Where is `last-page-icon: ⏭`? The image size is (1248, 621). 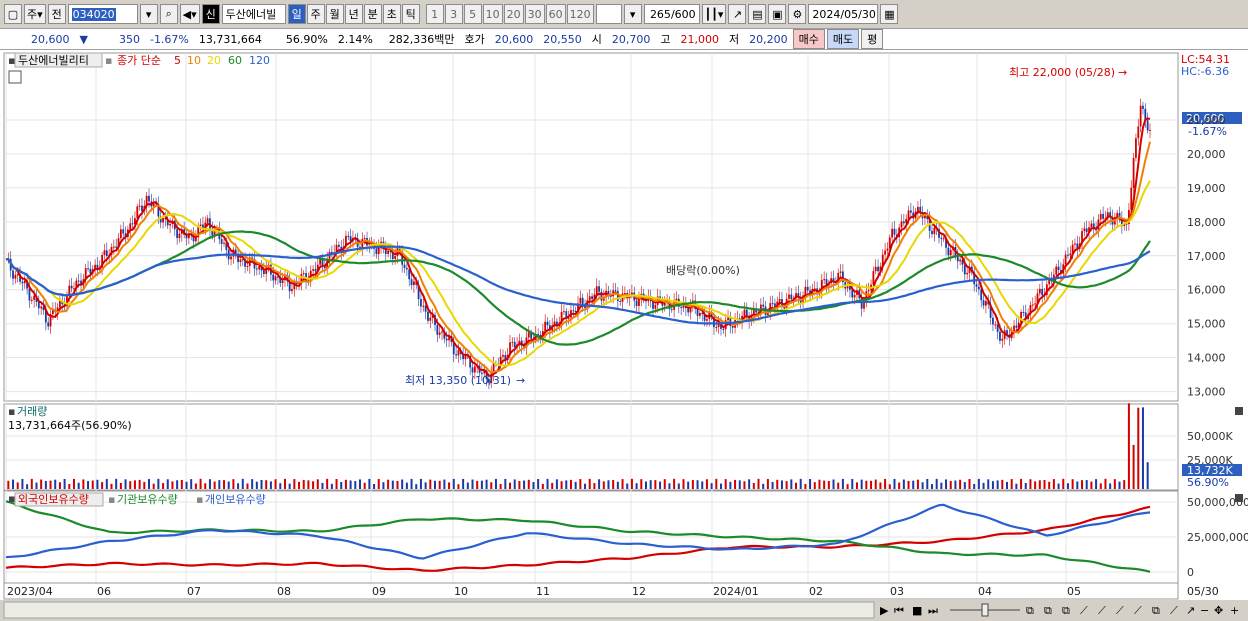 last-page-icon: ⏭ is located at coordinates (933, 610).